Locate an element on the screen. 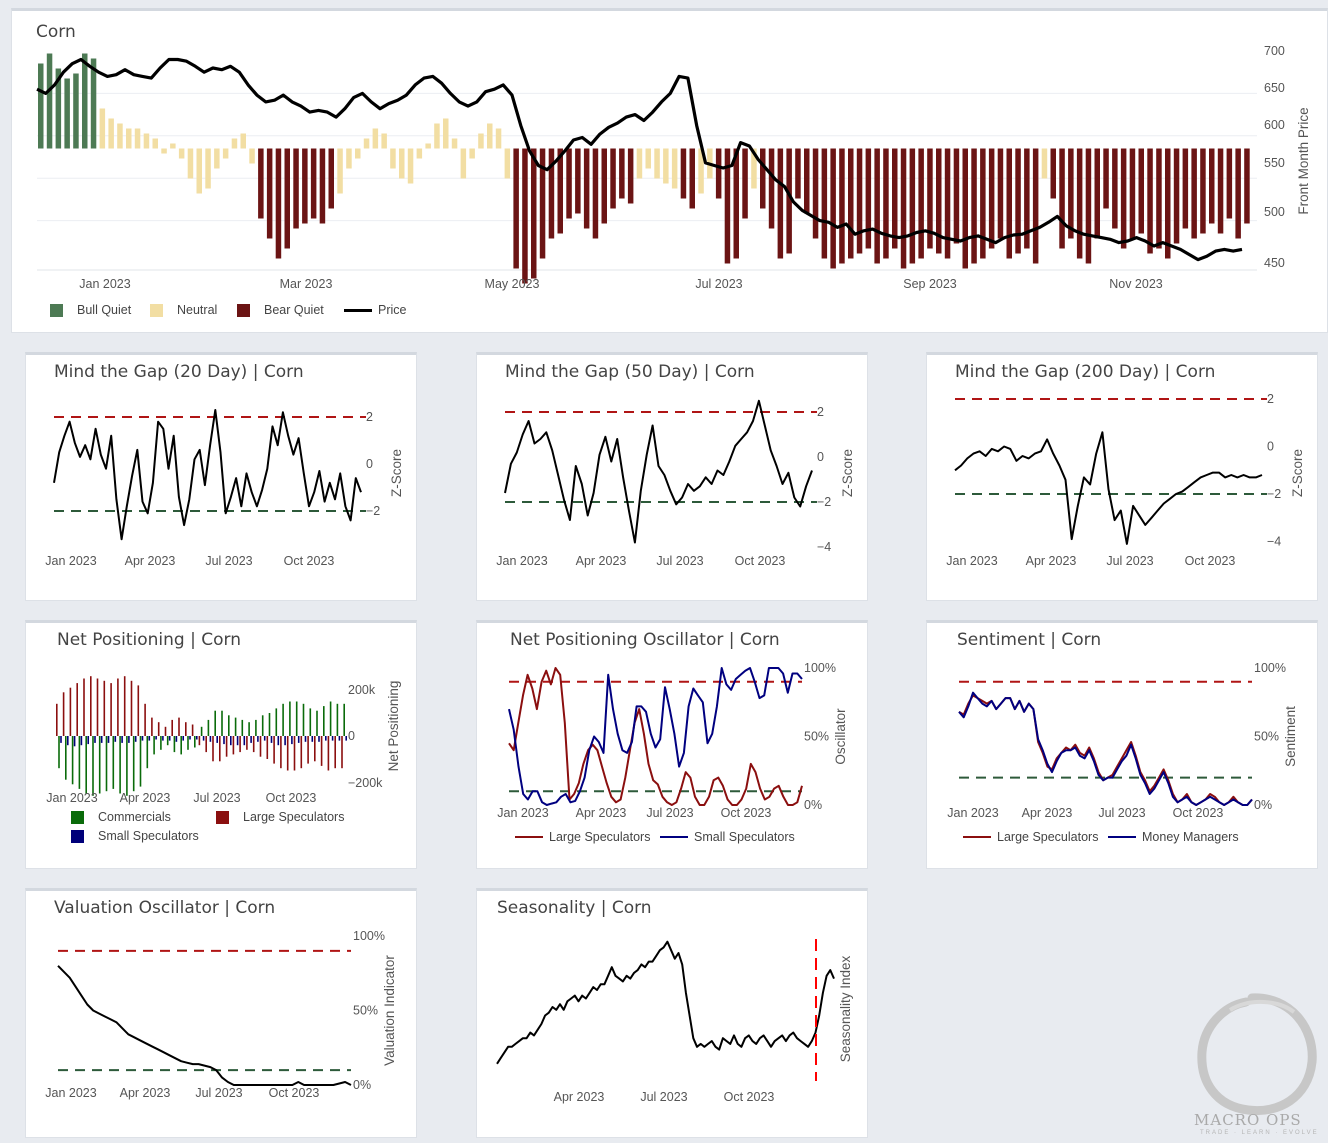 The width and height of the screenshot is (1328, 1143). seasonality-line is located at coordinates (665, 1002).